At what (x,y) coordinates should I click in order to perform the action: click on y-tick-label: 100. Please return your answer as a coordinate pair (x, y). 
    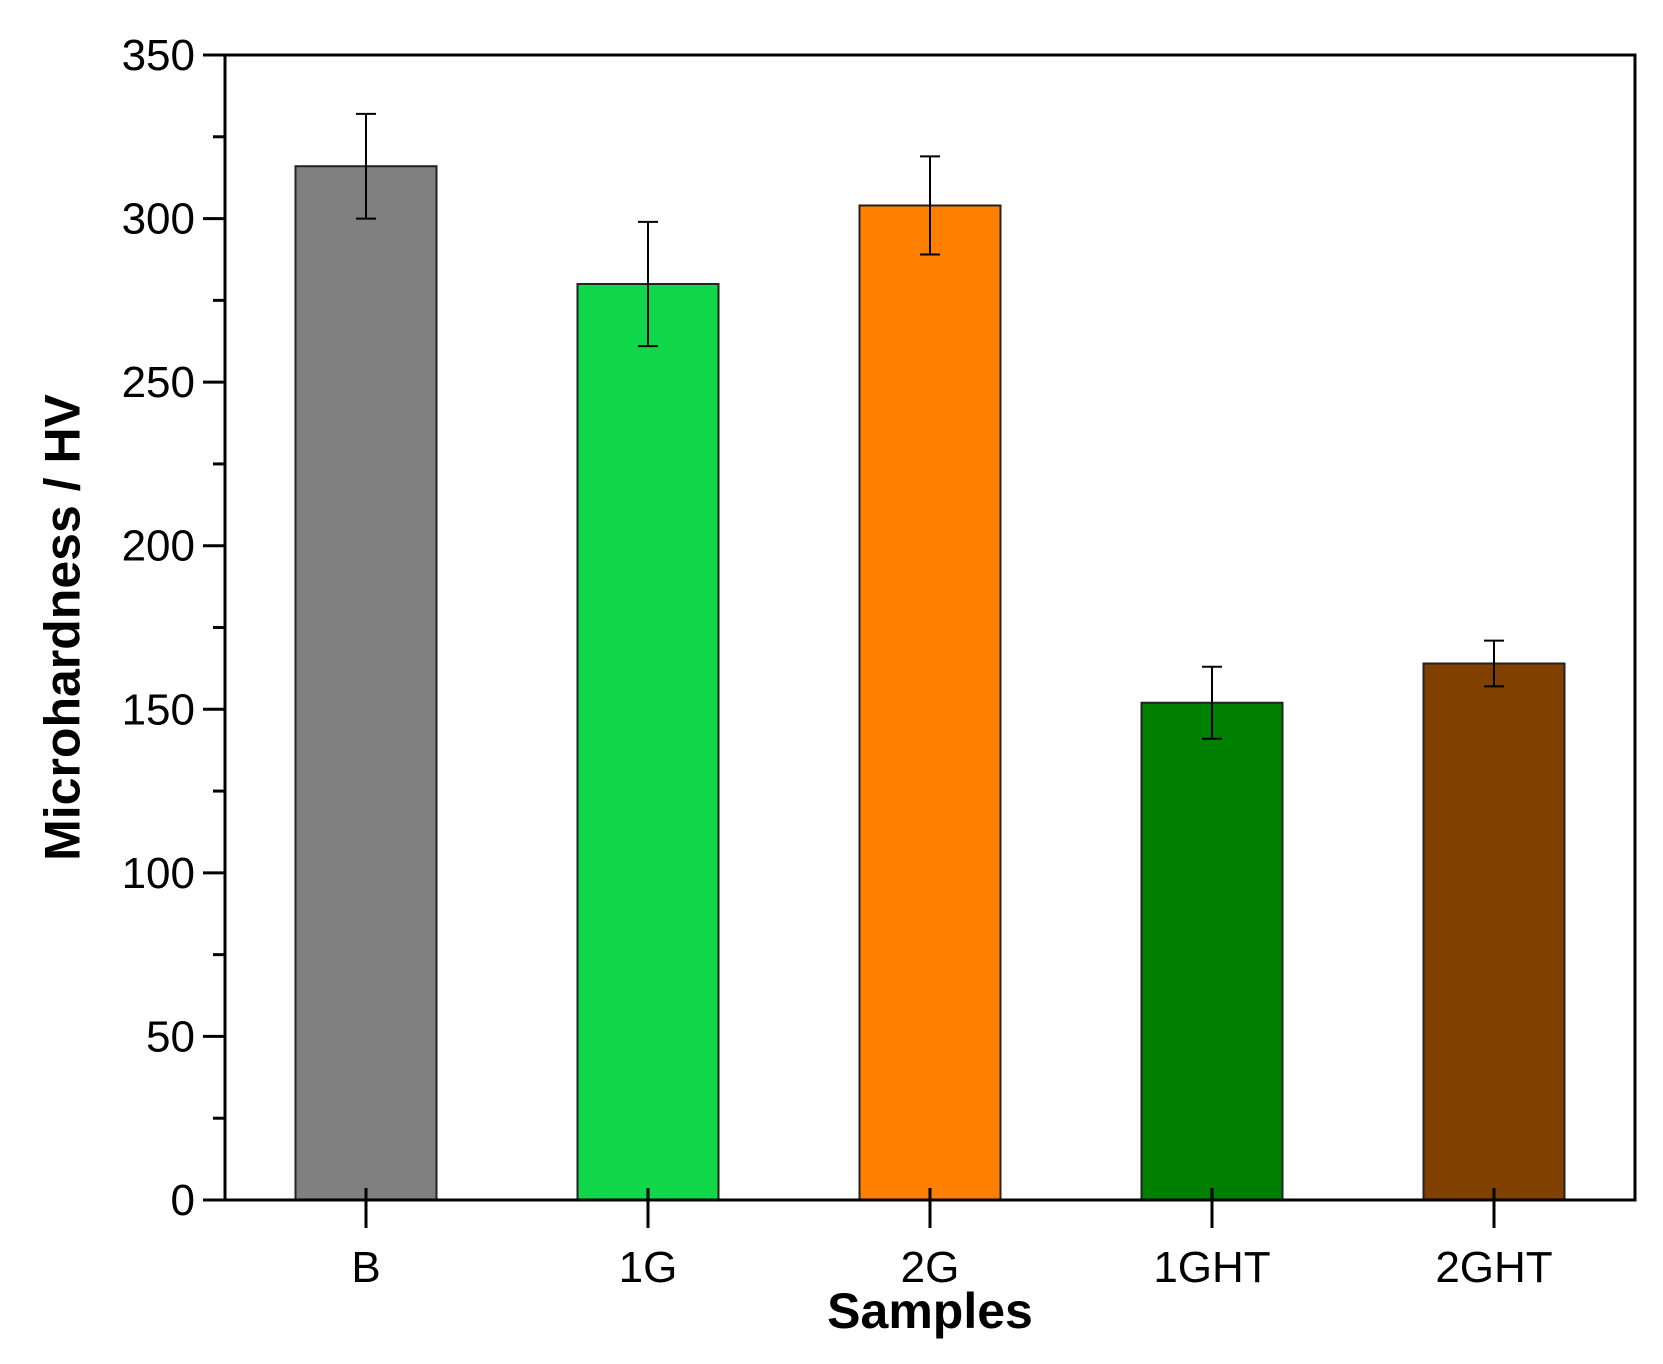
    Looking at the image, I should click on (158, 873).